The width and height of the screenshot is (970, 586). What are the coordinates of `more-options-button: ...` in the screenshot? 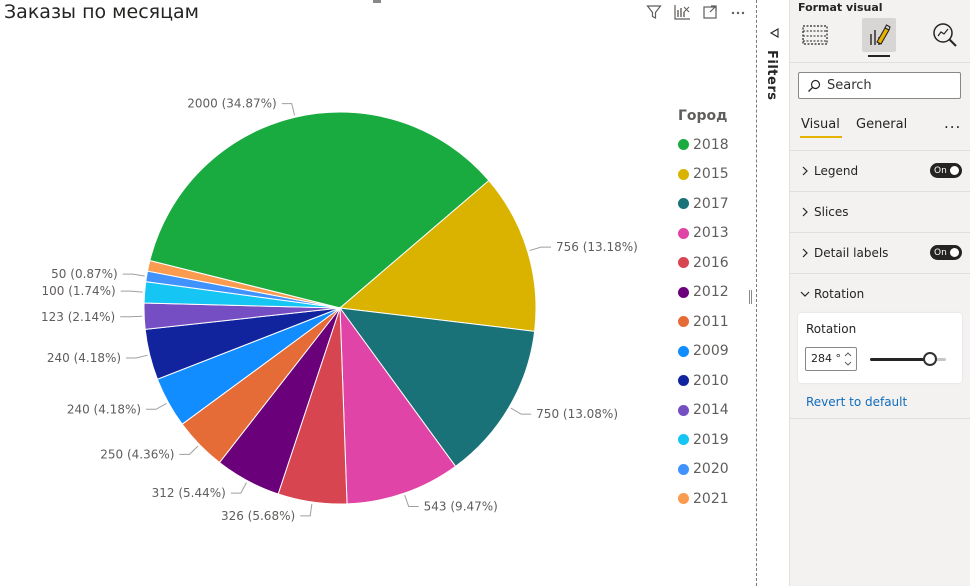 It's located at (953, 123).